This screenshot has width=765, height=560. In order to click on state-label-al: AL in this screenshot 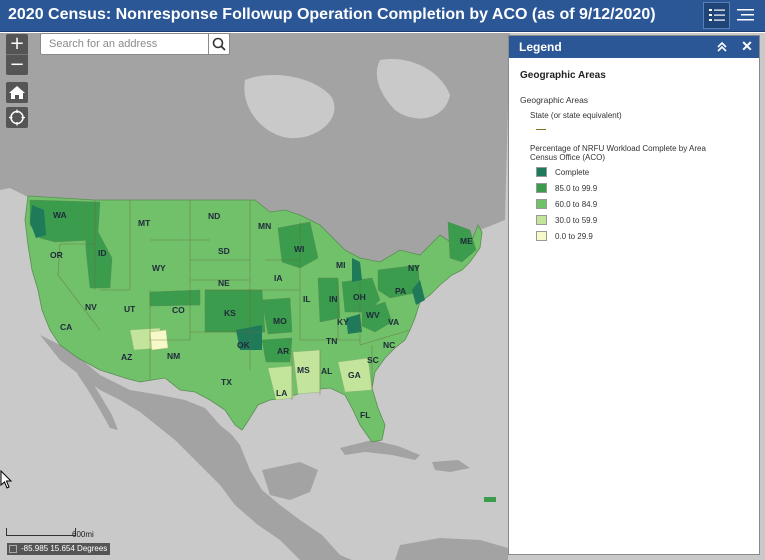, I will do `click(326, 371)`.